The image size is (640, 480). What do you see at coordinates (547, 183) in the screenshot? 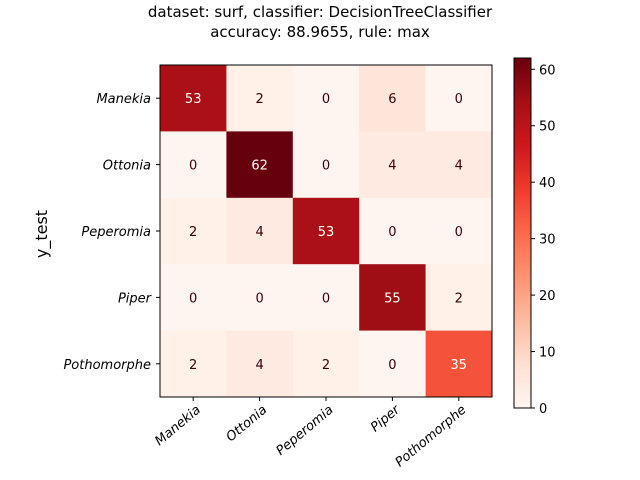
I see `colorbar-tick-label: 40` at bounding box center [547, 183].